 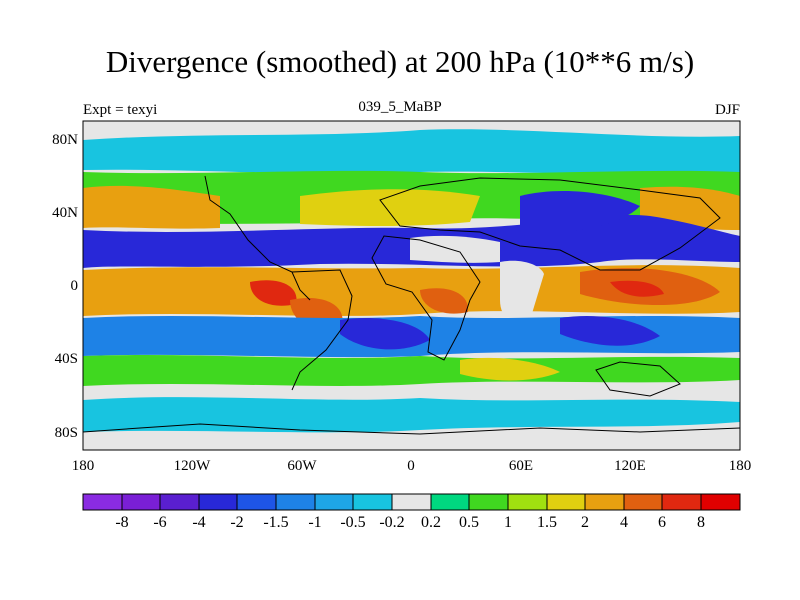 What do you see at coordinates (508, 522) in the screenshot?
I see `colorbar-label: 1` at bounding box center [508, 522].